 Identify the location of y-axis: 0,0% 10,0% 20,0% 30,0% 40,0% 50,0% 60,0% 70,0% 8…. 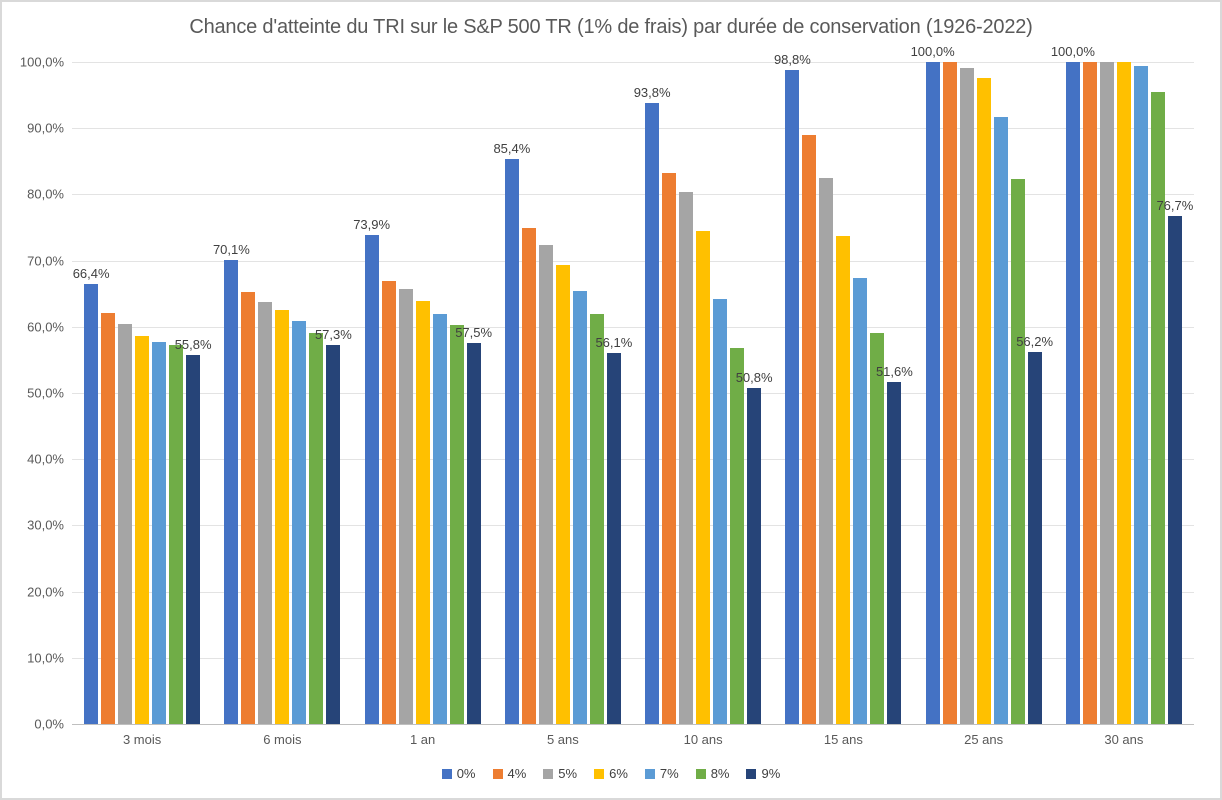
(33, 393).